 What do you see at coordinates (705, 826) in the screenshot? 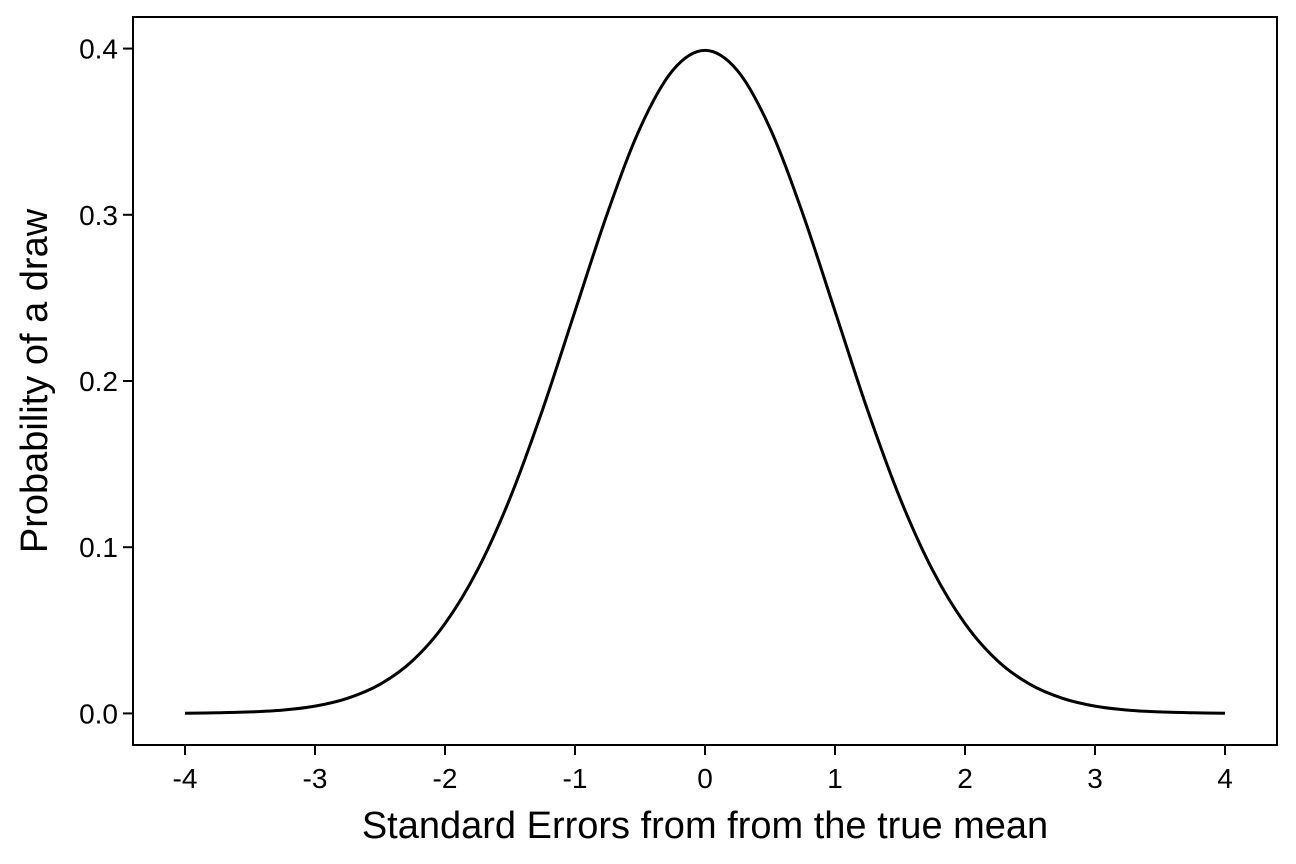
I see `x-axis-title: Standard Errors from from the true mean` at bounding box center [705, 826].